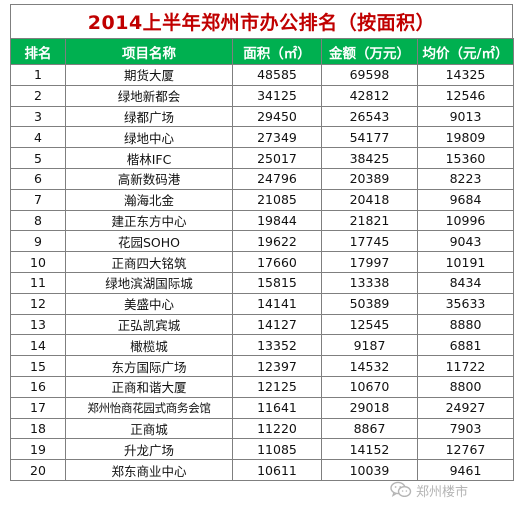  I want to click on cell-amount: 42812, so click(369, 95).